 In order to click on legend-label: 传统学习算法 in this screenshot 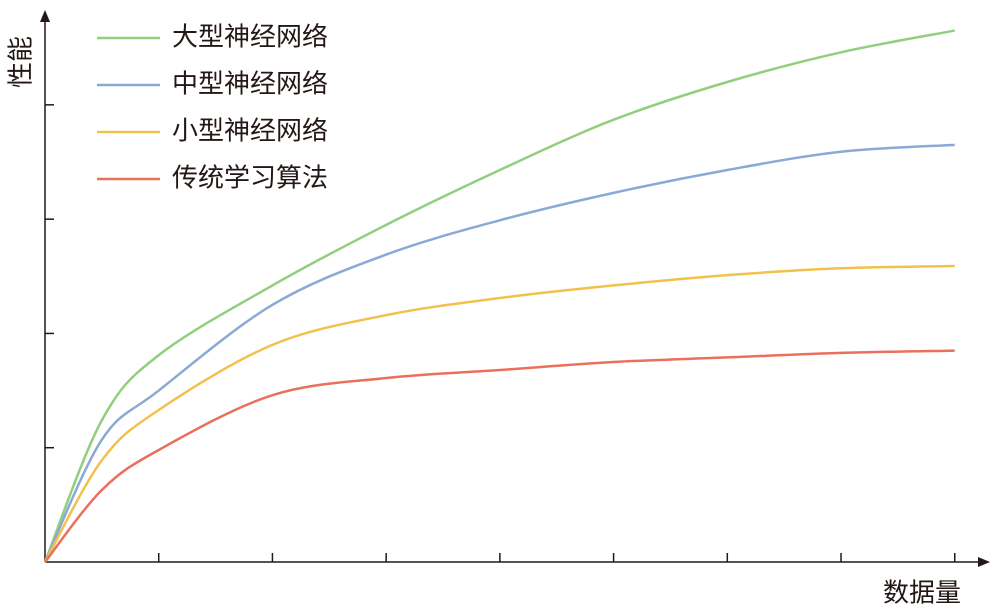, I will do `click(250, 179)`.